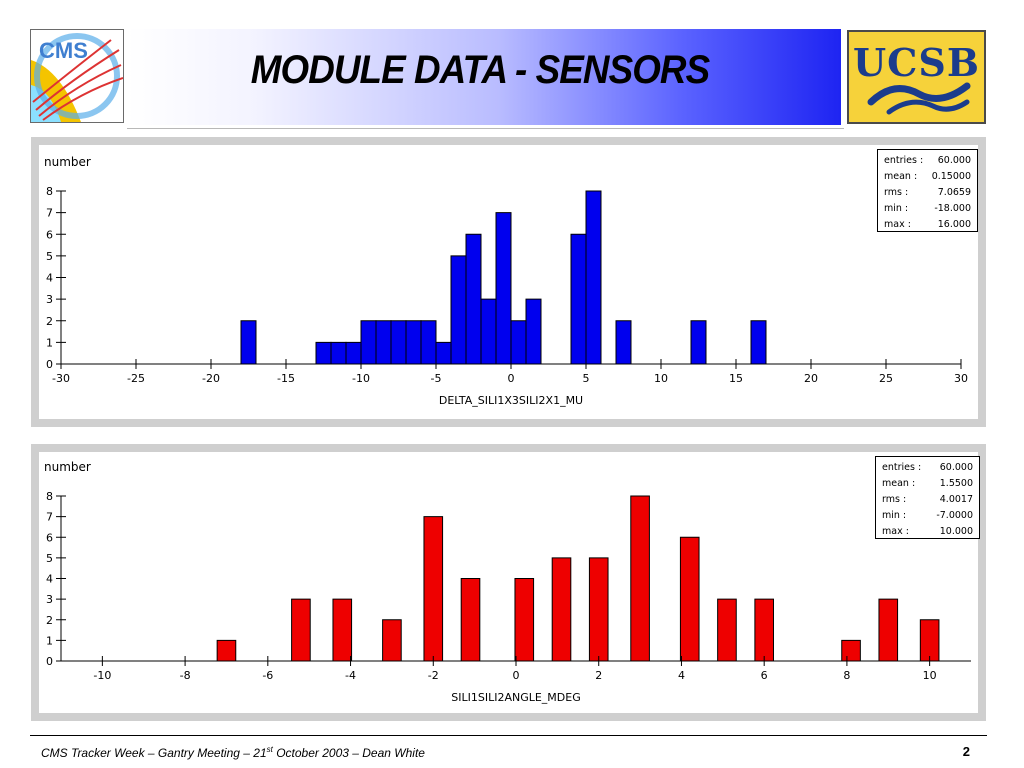 This screenshot has height=768, width=1024. Describe the element at coordinates (927, 177) in the screenshot. I see `stats-row: mean : 0.15000` at that location.